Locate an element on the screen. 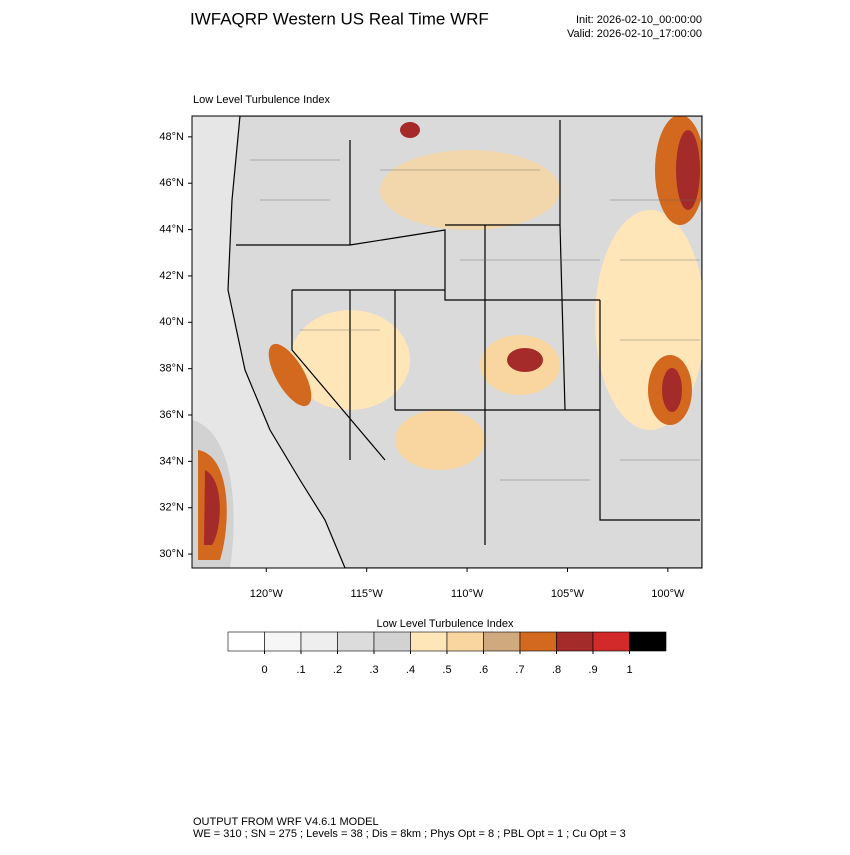  lon-tick-label: 115°W is located at coordinates (367, 594).